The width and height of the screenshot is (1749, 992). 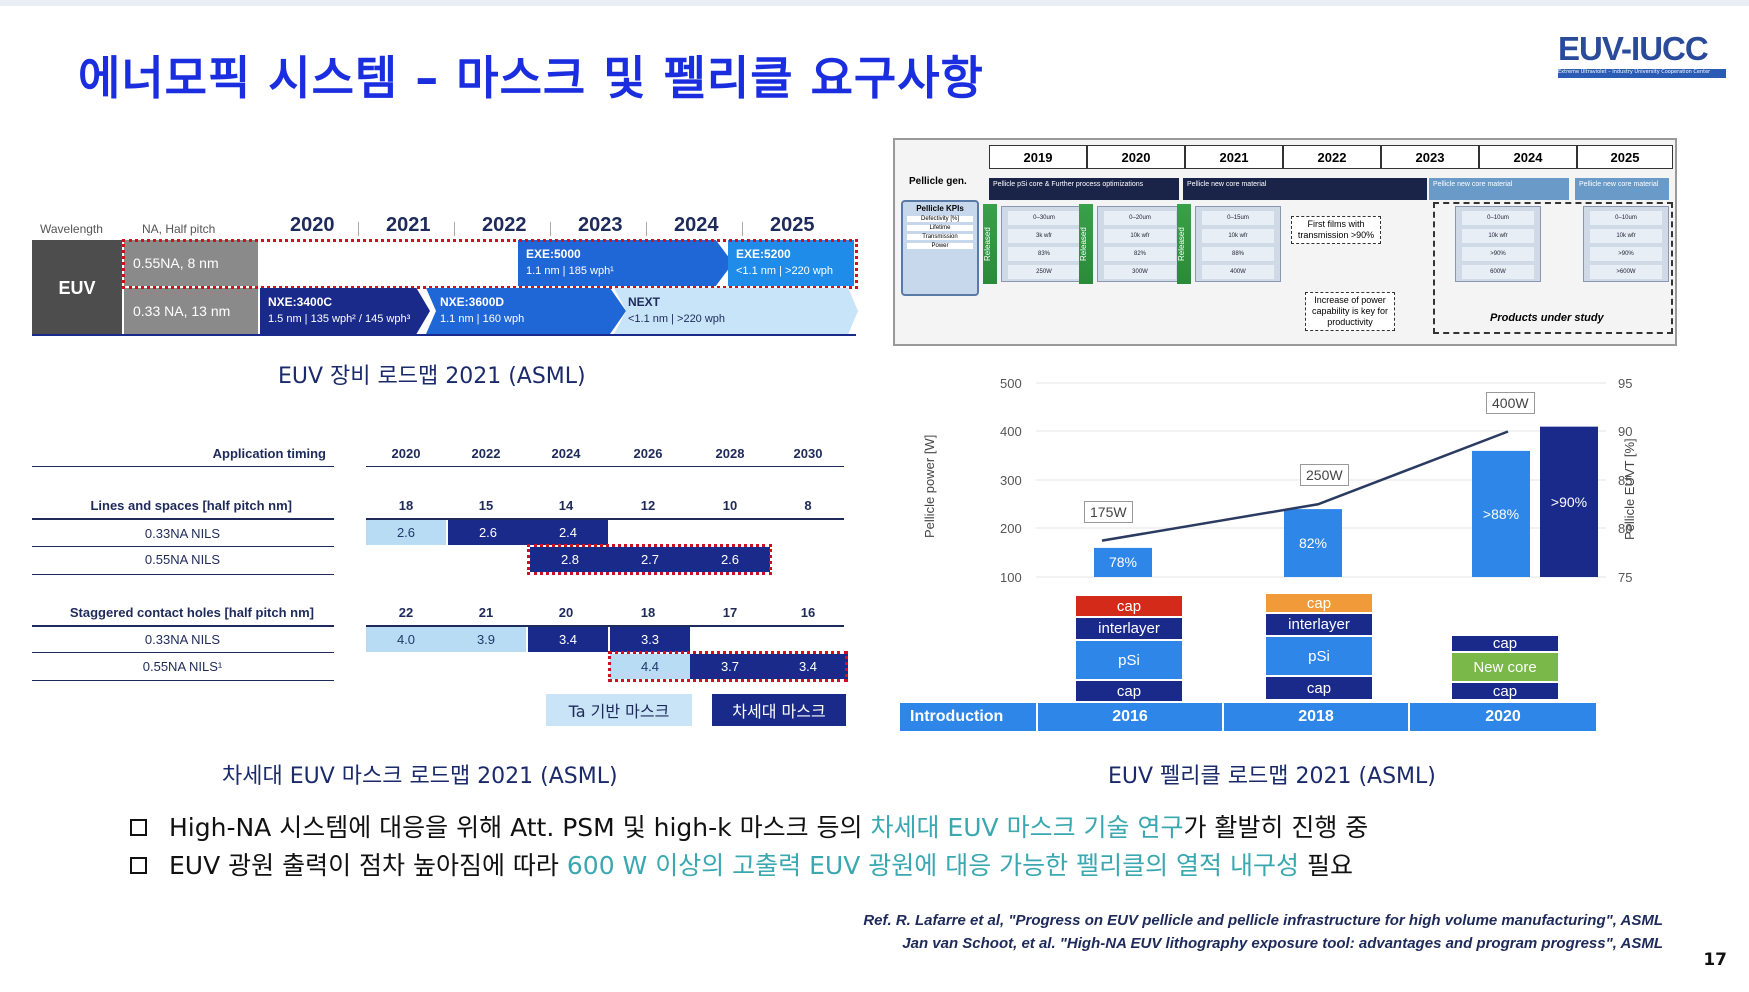 I want to click on study-region, so click(x=1553, y=268).